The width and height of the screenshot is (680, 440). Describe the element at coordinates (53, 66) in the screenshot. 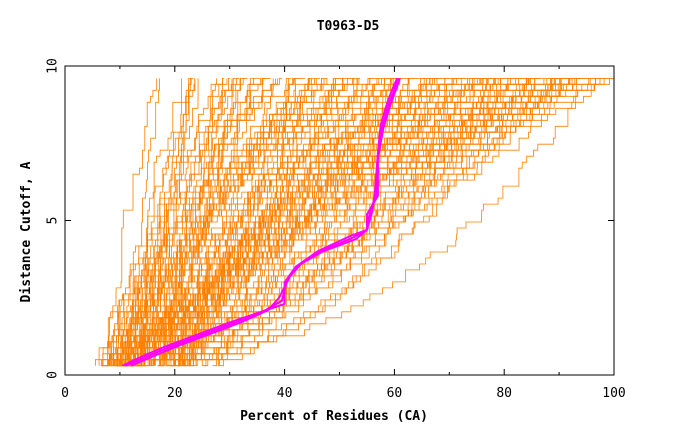

I see `y-tick-label: 10` at that location.